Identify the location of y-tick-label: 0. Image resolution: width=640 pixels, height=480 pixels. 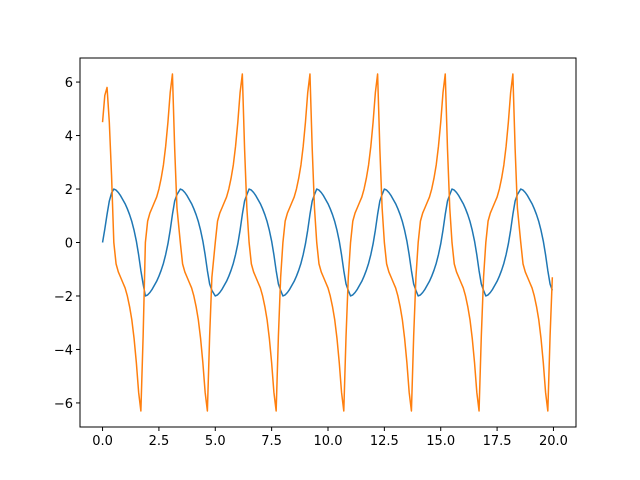
(69, 244).